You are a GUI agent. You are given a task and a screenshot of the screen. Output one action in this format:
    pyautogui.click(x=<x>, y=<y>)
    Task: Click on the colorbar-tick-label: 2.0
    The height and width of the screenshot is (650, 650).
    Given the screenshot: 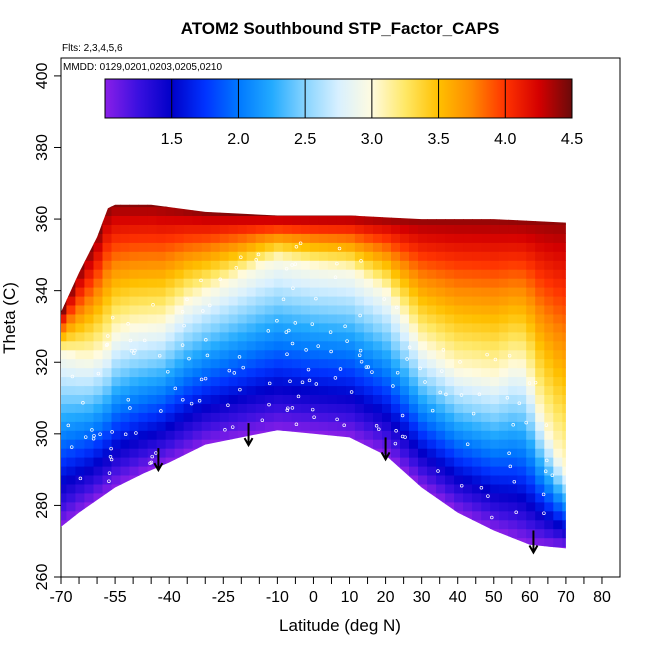 What is the action you would take?
    pyautogui.click(x=238, y=139)
    